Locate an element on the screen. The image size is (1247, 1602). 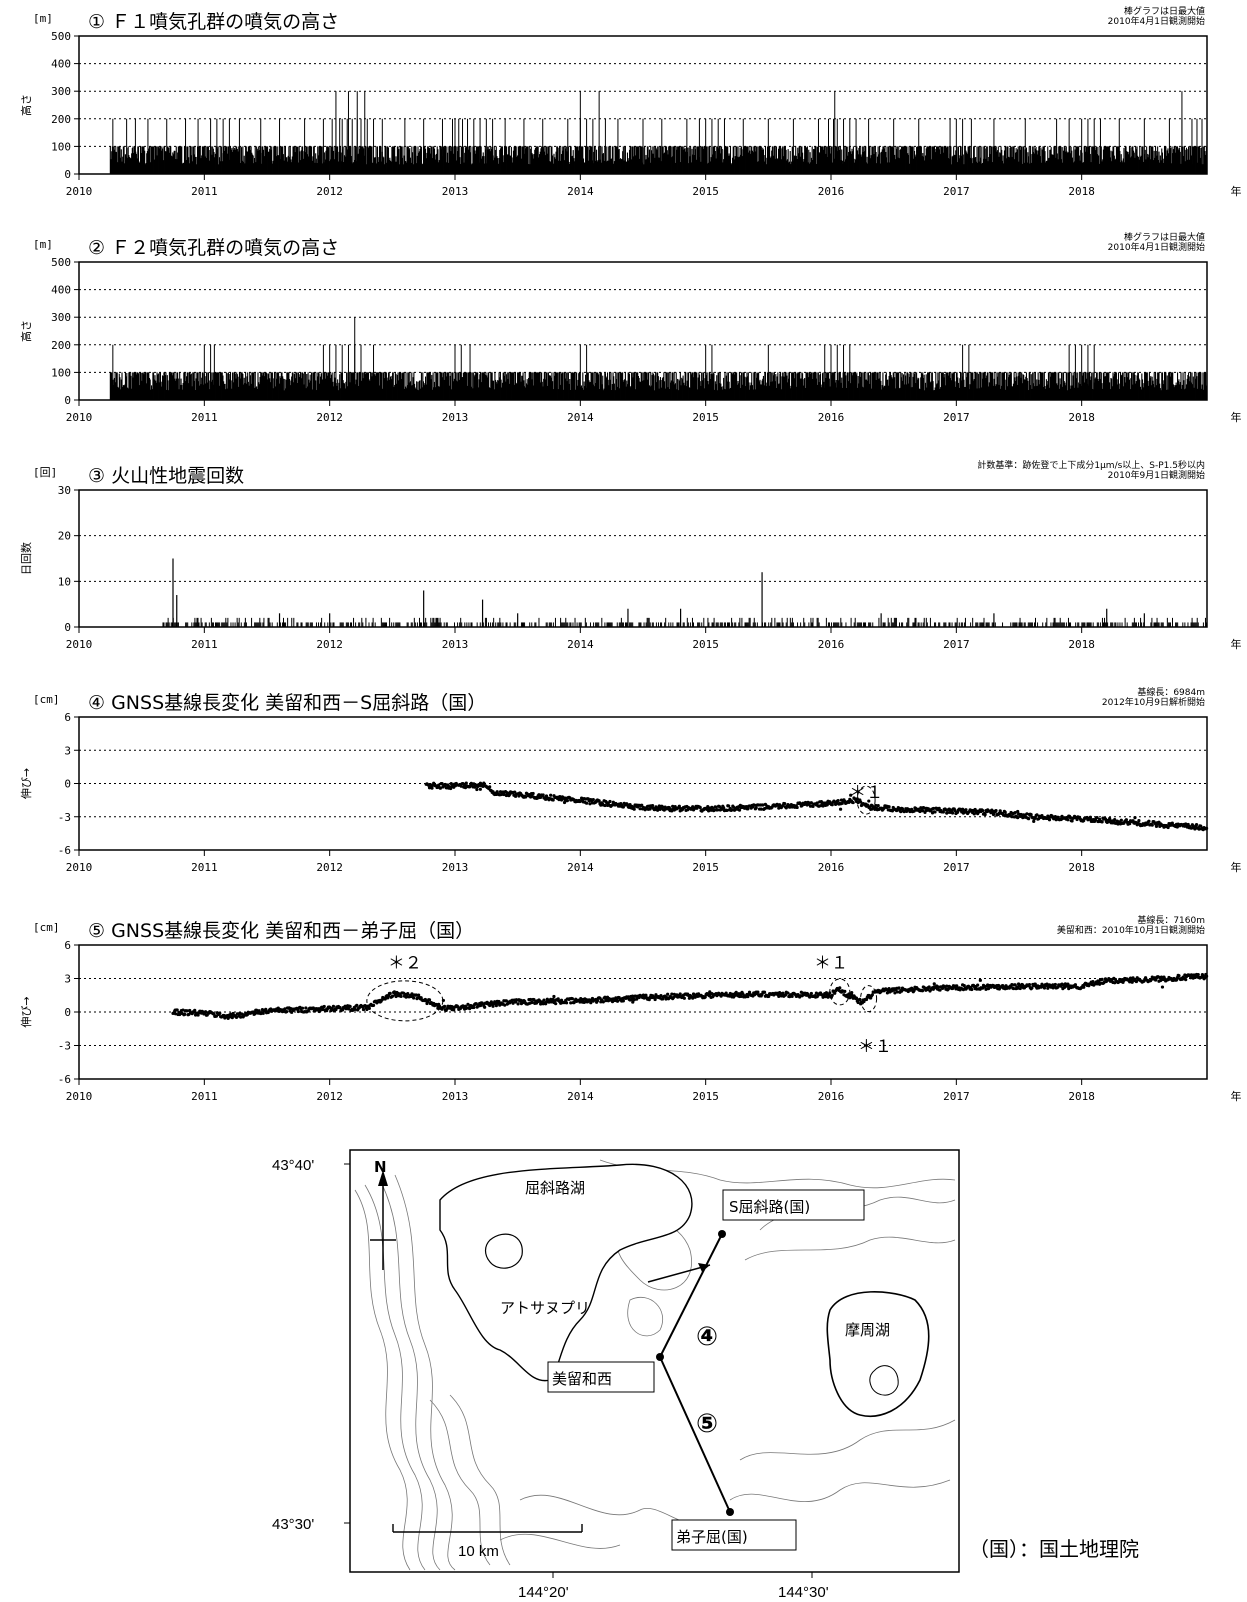
unit-label: [cm] is located at coordinates (46, 699).